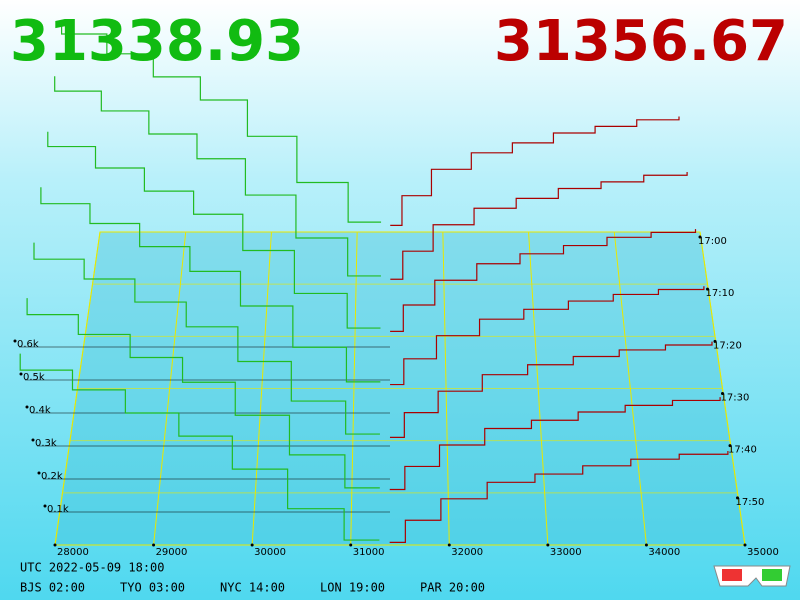 The image size is (800, 600). Describe the element at coordinates (152, 588) in the screenshot. I see `timezone-label: TYO 03:00` at that location.